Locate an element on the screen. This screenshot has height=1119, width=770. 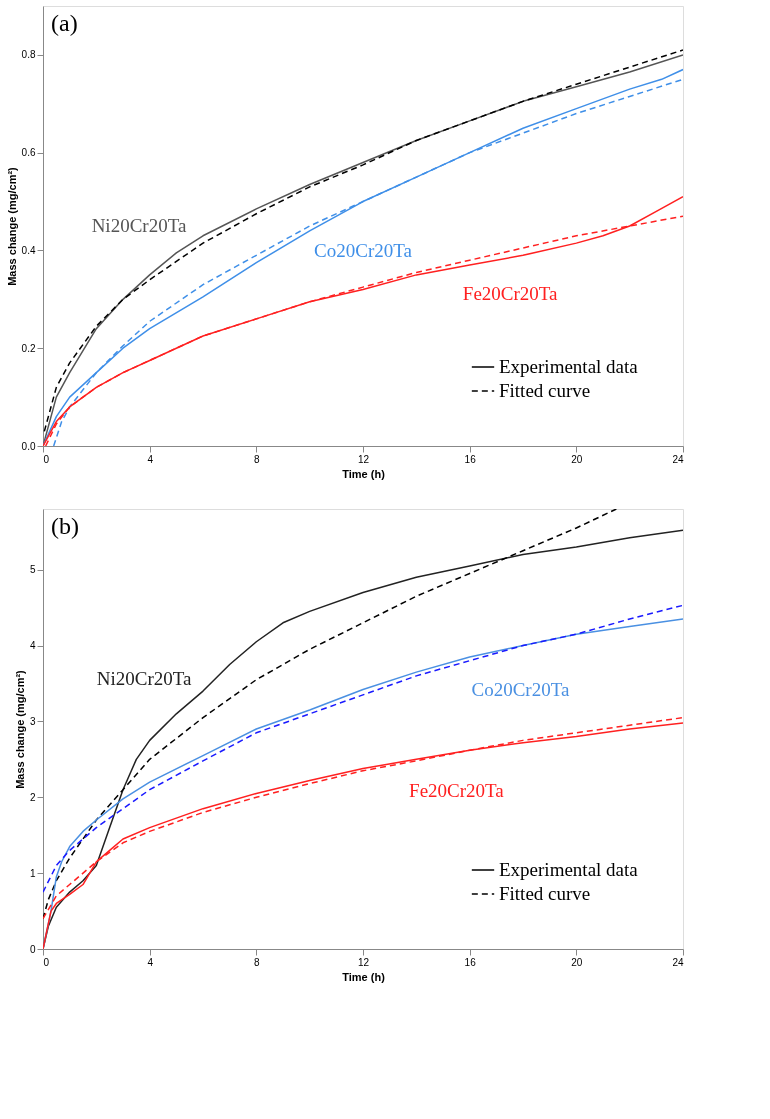
y-tick-label: 4 is located at coordinates (32, 646).